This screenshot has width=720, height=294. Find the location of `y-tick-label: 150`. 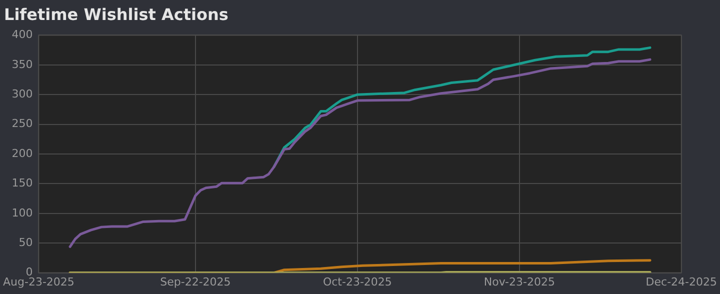

y-tick-label: 150 is located at coordinates (22, 183).